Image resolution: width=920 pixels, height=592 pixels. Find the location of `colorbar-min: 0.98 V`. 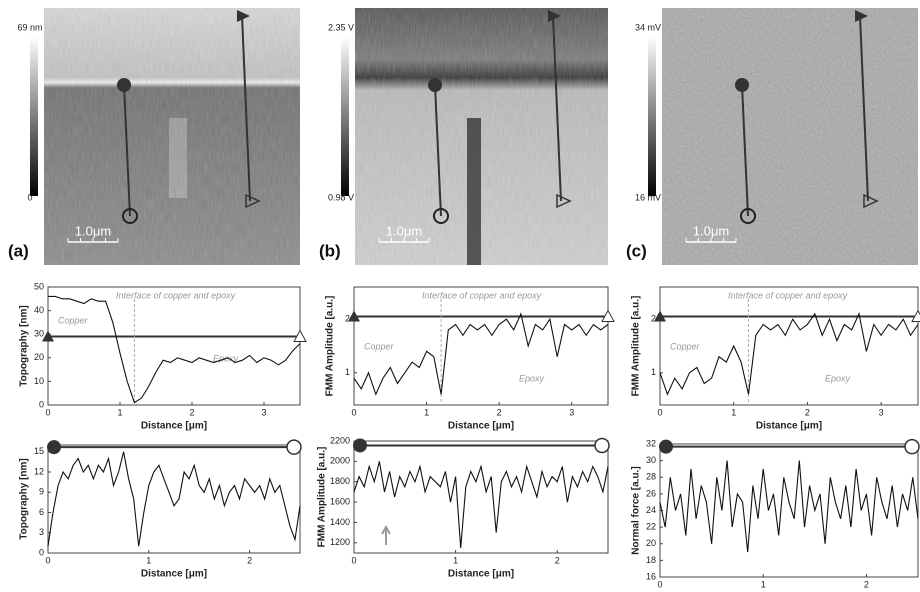

colorbar-min: 0.98 V is located at coordinates (341, 197).